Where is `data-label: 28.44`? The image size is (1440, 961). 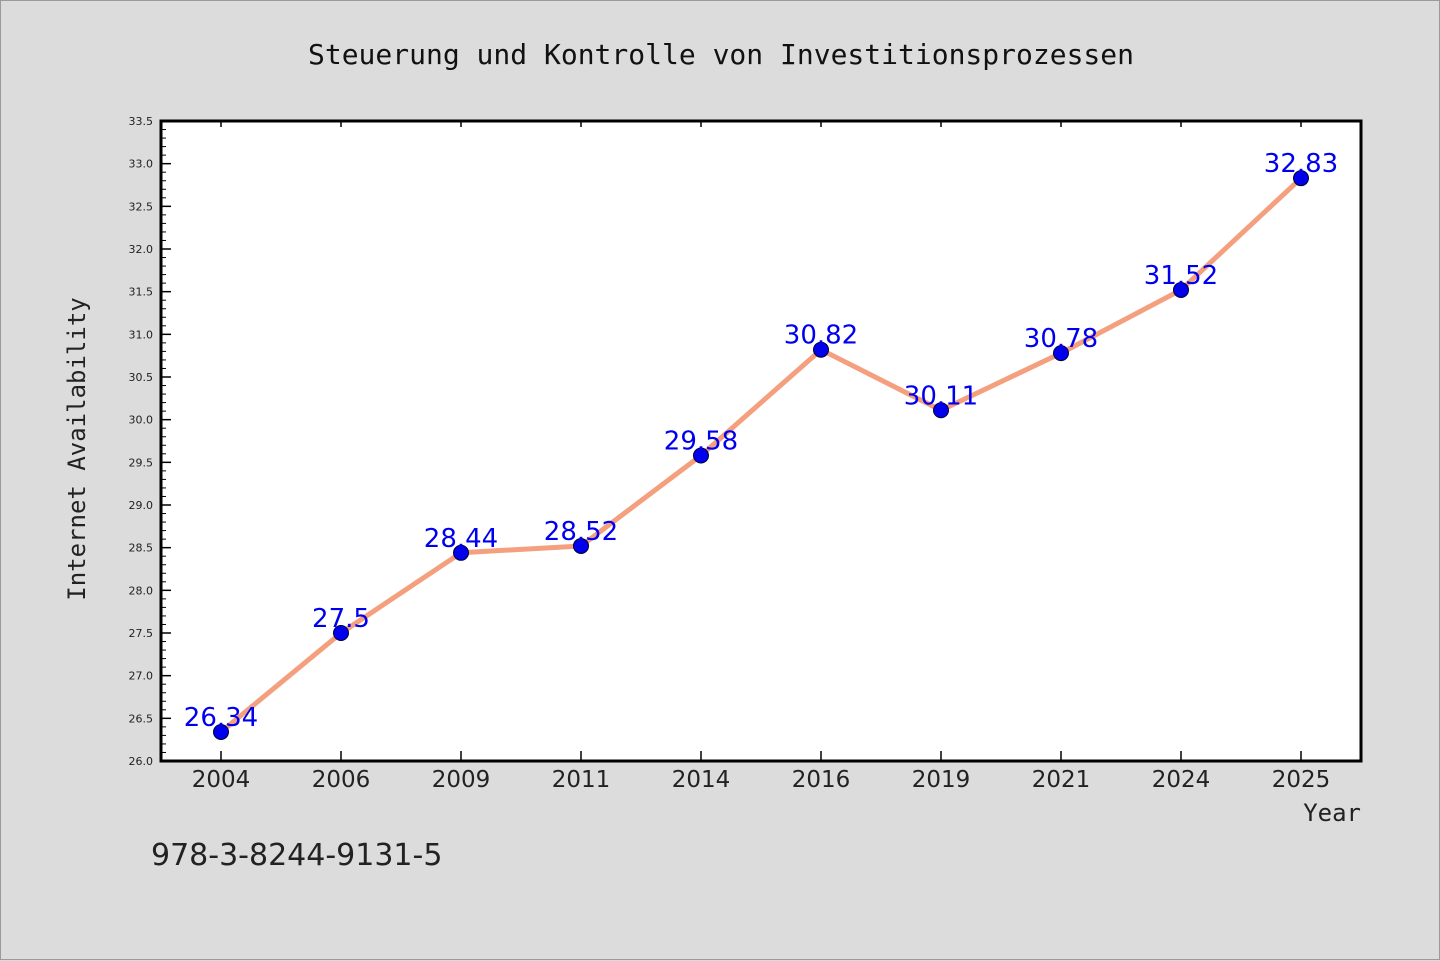 data-label: 28.44 is located at coordinates (461, 539).